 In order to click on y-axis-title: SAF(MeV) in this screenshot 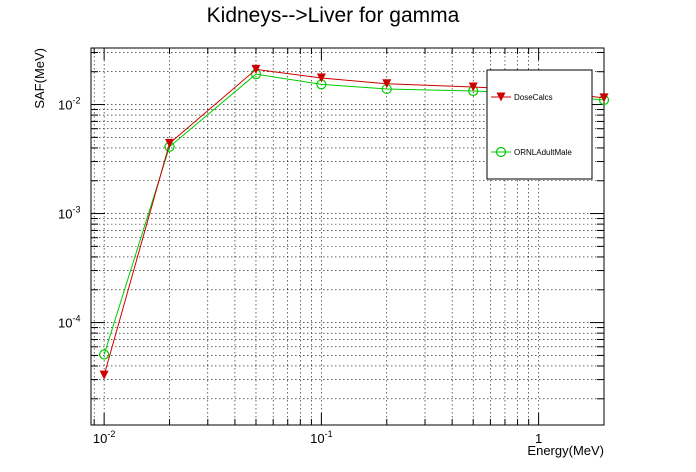, I will do `click(39, 78)`.